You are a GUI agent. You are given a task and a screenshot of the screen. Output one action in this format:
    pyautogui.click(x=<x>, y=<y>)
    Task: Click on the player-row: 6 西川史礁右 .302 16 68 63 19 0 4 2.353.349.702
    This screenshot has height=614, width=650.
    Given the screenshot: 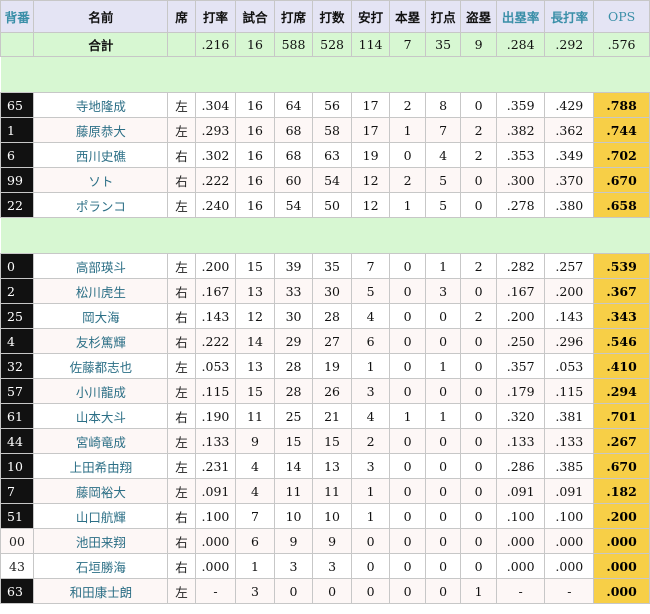 What is the action you would take?
    pyautogui.click(x=325, y=155)
    